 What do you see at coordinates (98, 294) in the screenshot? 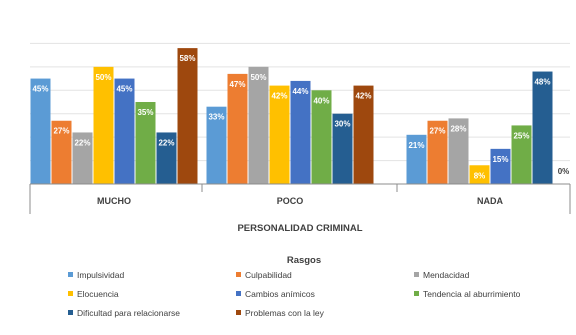
I see `legend-label: Elocuencia` at bounding box center [98, 294].